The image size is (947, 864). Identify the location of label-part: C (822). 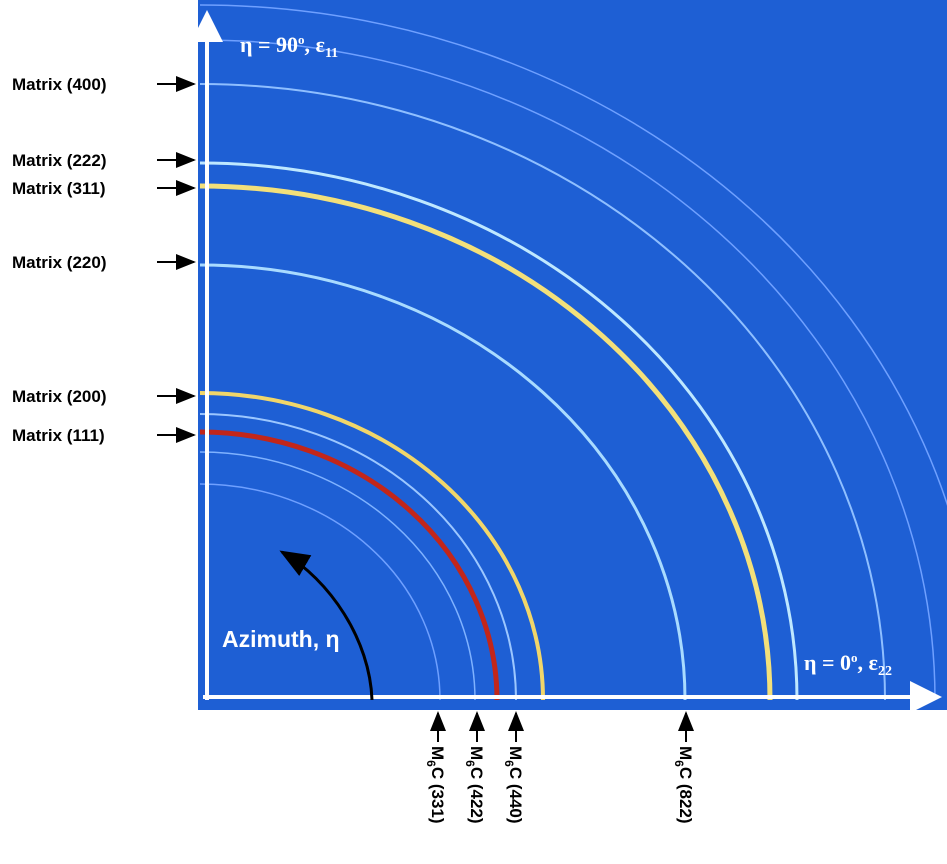
(685, 795).